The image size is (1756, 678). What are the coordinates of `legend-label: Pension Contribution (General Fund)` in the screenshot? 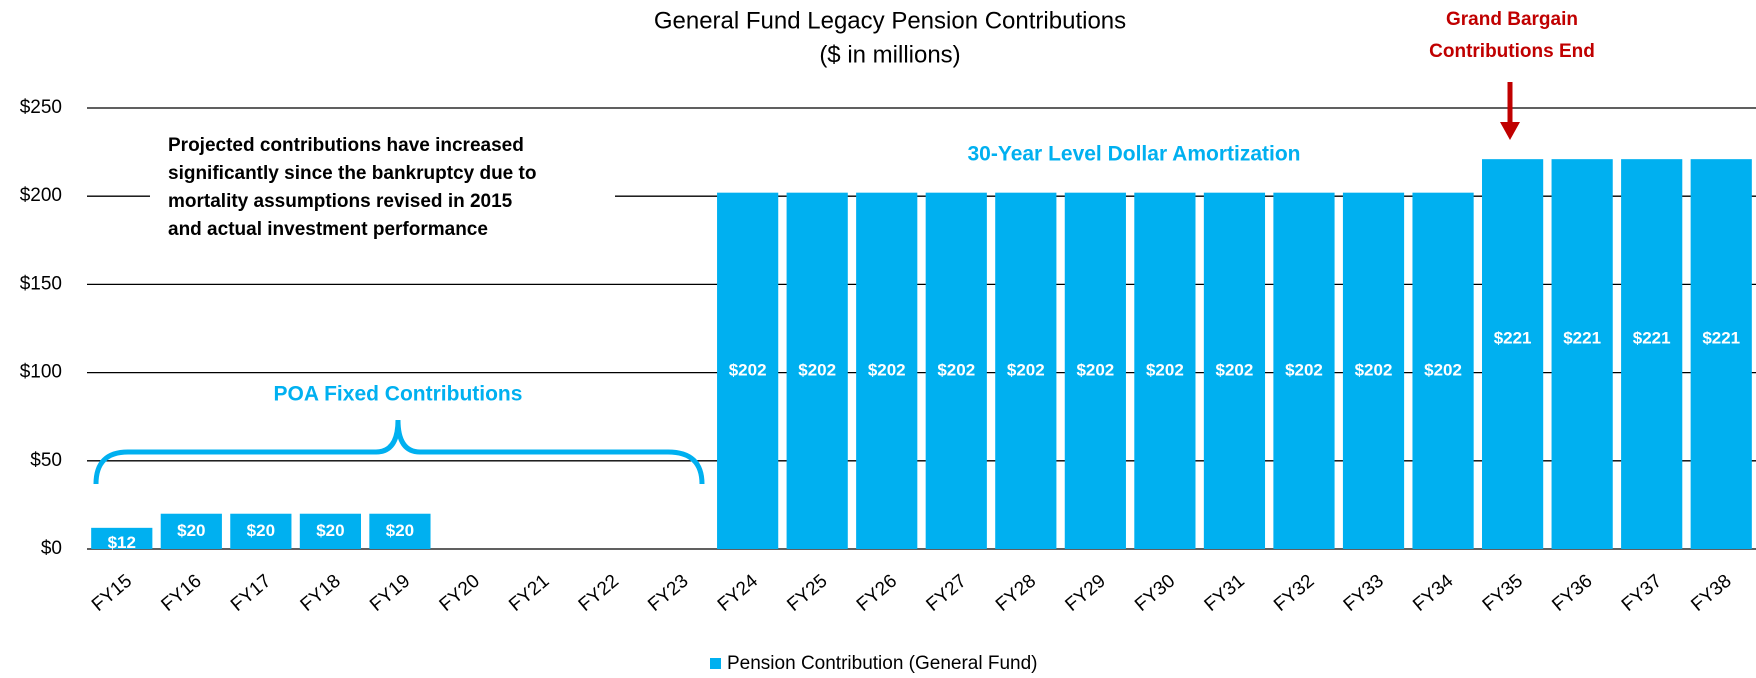 It's located at (882, 663).